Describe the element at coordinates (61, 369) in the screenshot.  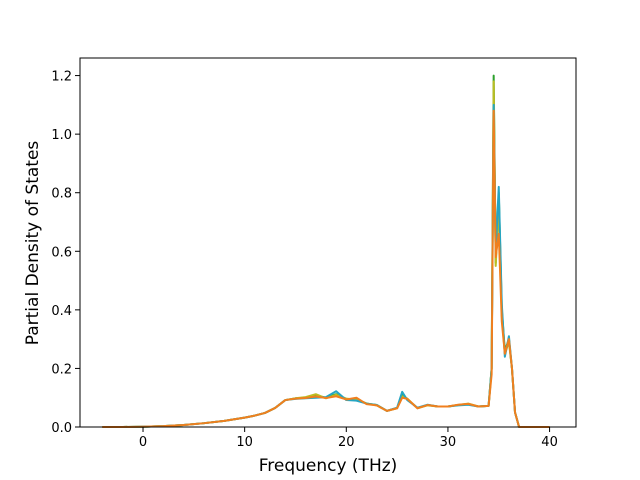
I see `y-tick-label: 0.2` at that location.